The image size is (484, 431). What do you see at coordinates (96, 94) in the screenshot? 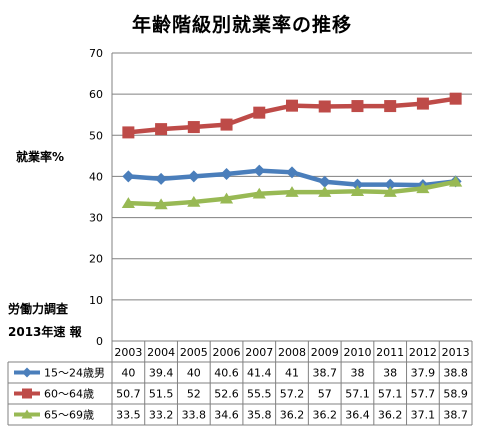
I see `y-tick-label: 60` at bounding box center [96, 94].